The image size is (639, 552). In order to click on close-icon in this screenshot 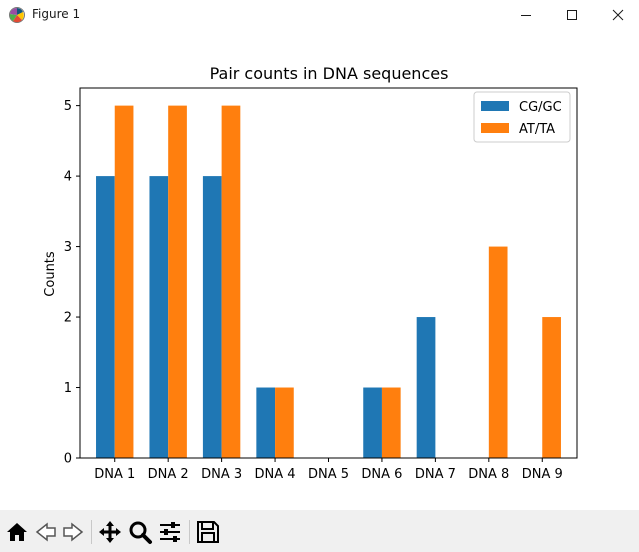, I will do `click(618, 15)`.